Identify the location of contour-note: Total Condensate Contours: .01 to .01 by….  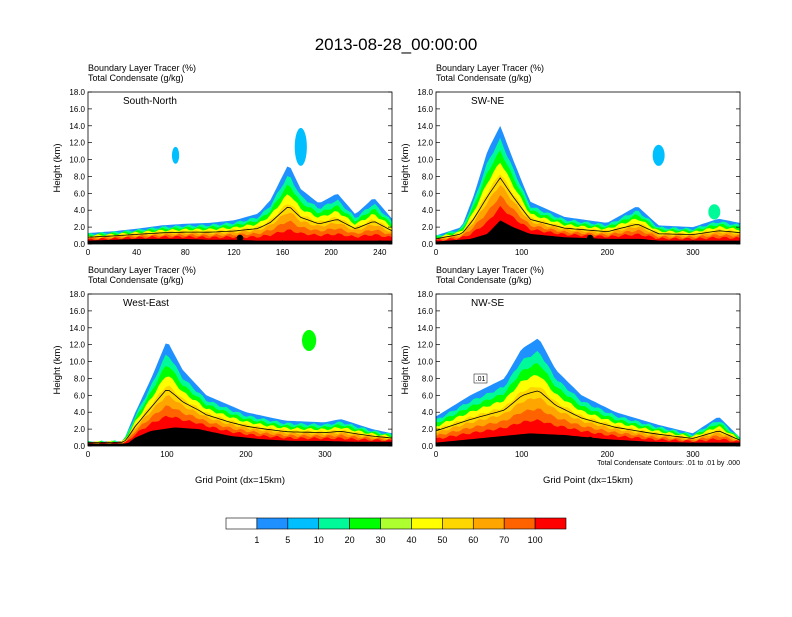
(668, 463).